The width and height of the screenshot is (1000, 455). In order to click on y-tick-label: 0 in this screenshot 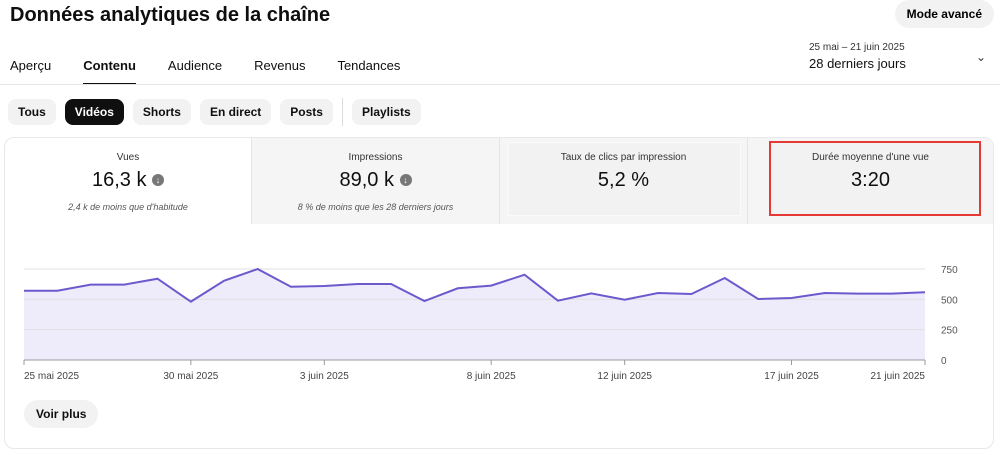, I will do `click(944, 361)`.